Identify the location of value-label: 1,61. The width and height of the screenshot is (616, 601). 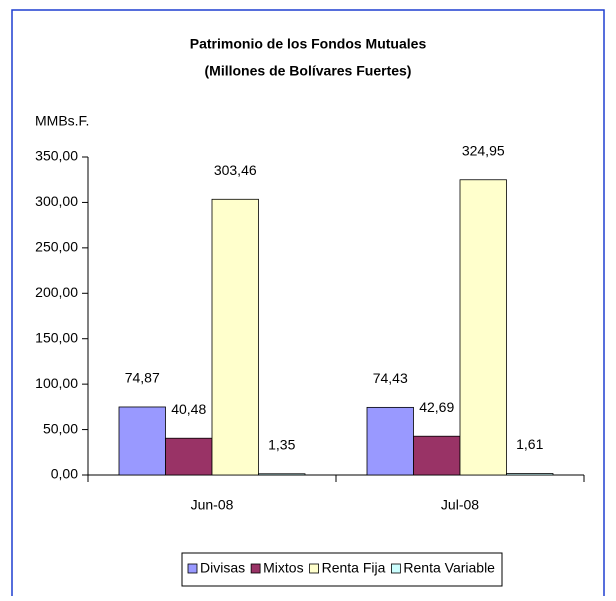
(529, 444).